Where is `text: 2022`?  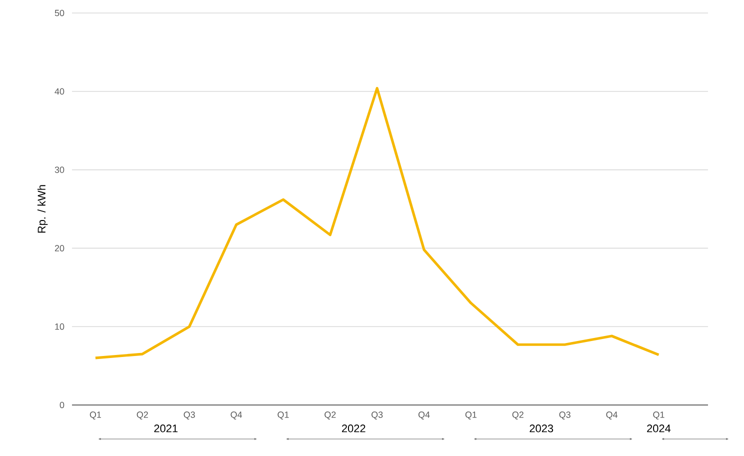
text: 2022 is located at coordinates (354, 428).